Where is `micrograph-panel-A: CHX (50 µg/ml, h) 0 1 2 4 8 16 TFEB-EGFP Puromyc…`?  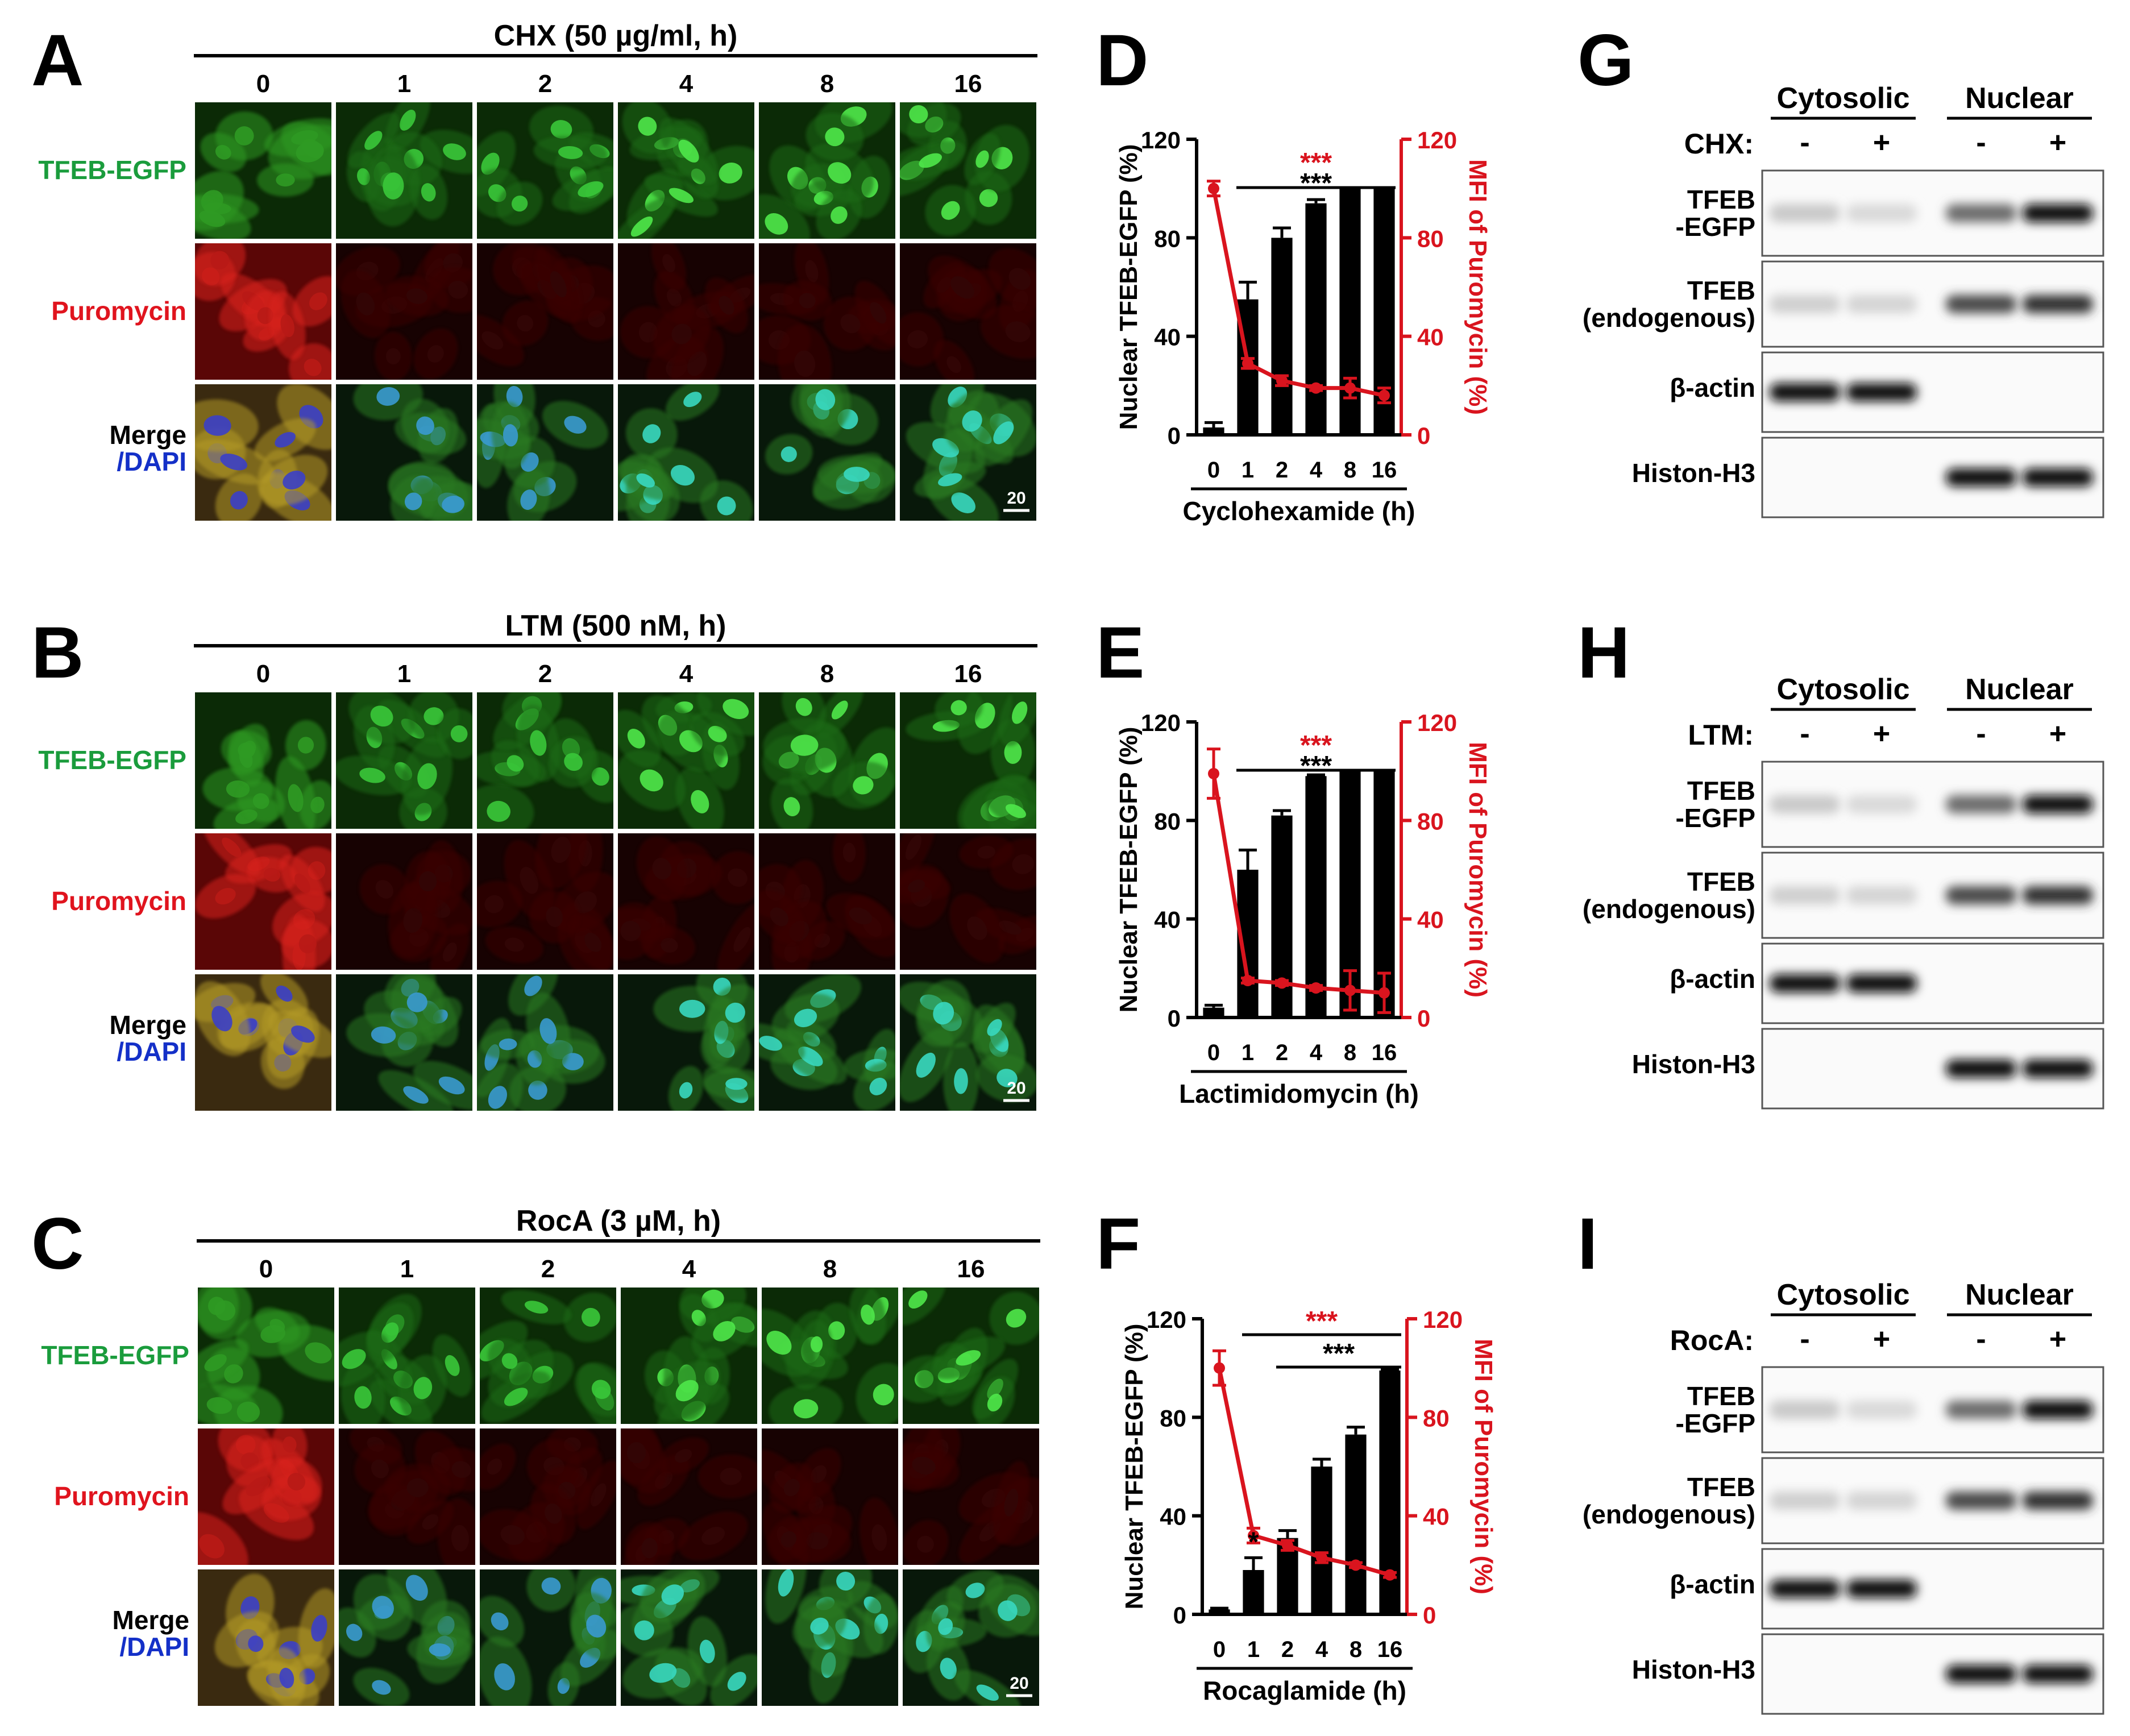
micrograph-panel-A: CHX (50 µg/ml, h) 0 1 2 4 8 16 TFEB-EGFP Puromyc… is located at coordinates (537, 270).